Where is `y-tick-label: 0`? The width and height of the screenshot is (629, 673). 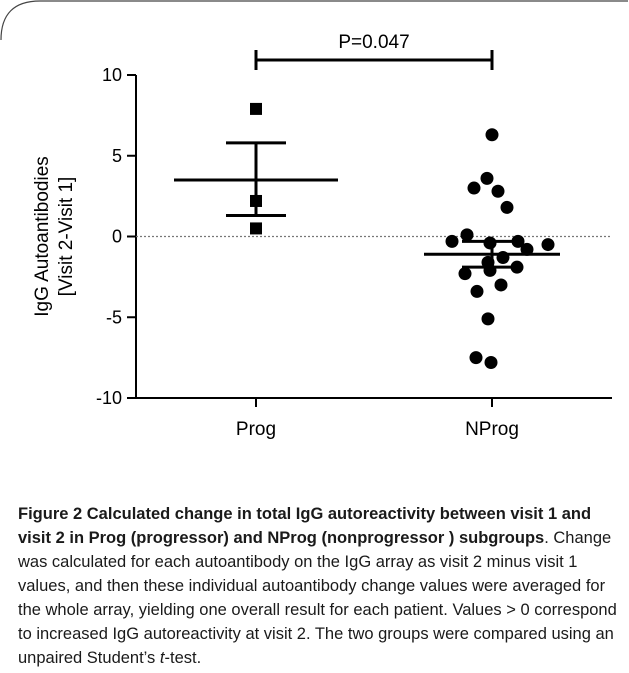 y-tick-label: 0 is located at coordinates (117, 237).